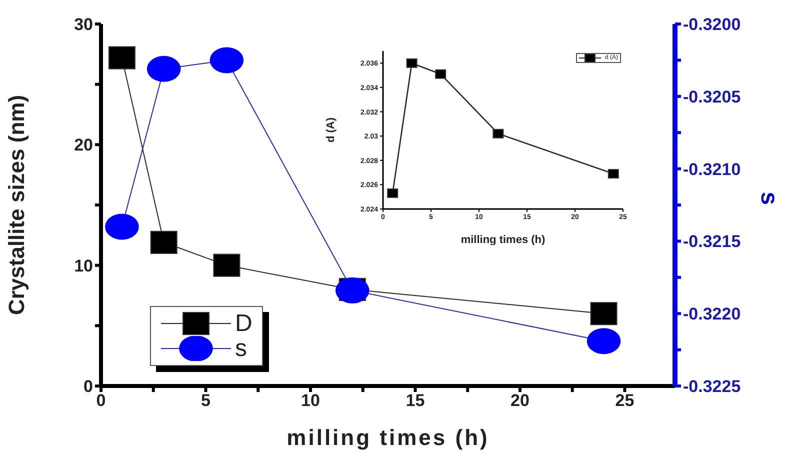  What do you see at coordinates (83, 266) in the screenshot?
I see `y-tick-label: 10` at bounding box center [83, 266].